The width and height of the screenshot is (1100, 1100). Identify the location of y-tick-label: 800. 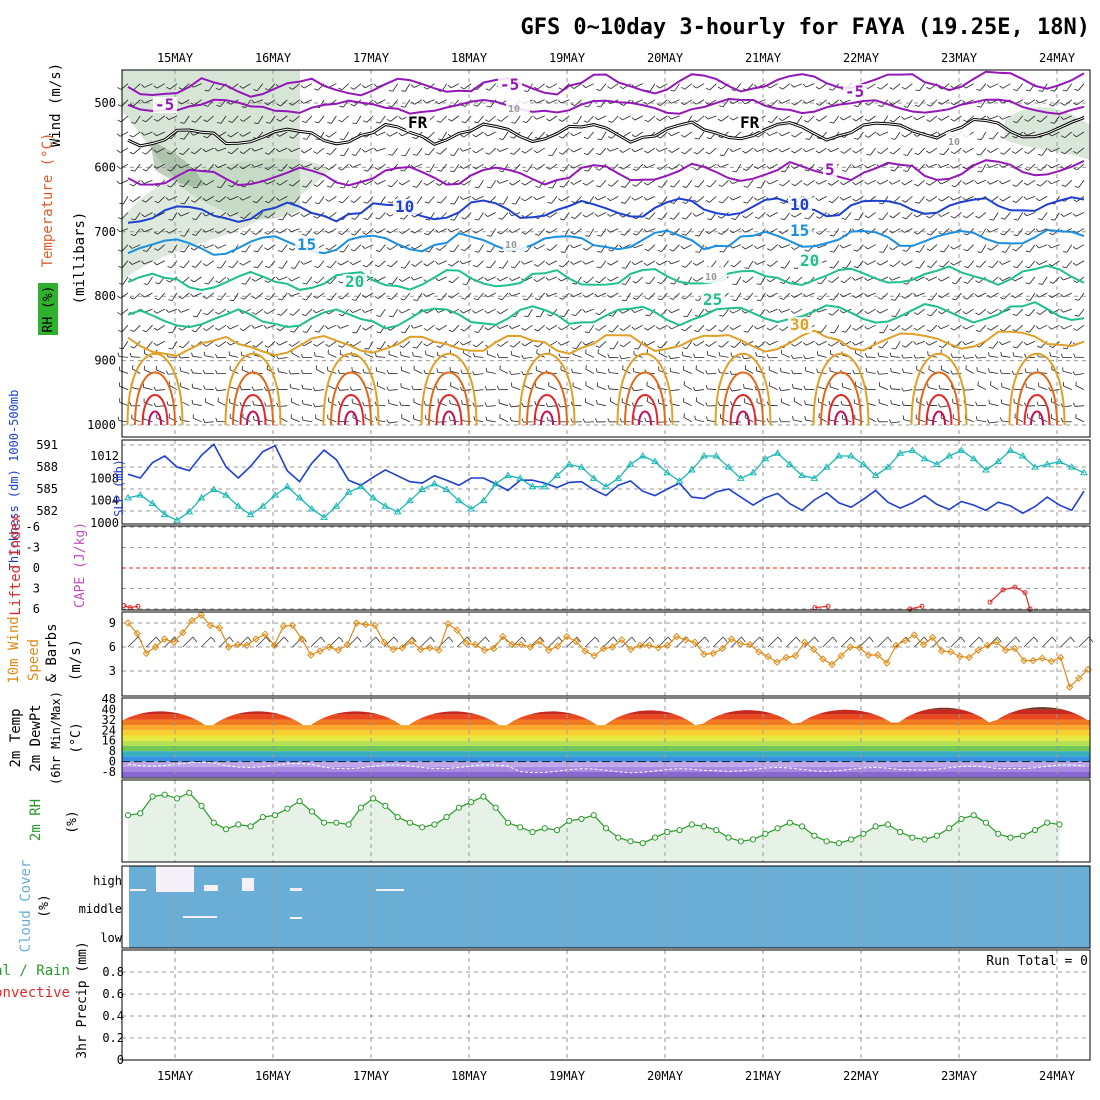
(105, 296).